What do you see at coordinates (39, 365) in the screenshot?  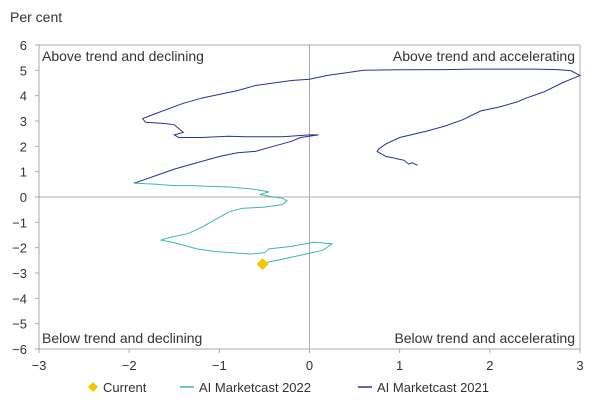 I see `x-tick-label: −3` at bounding box center [39, 365].